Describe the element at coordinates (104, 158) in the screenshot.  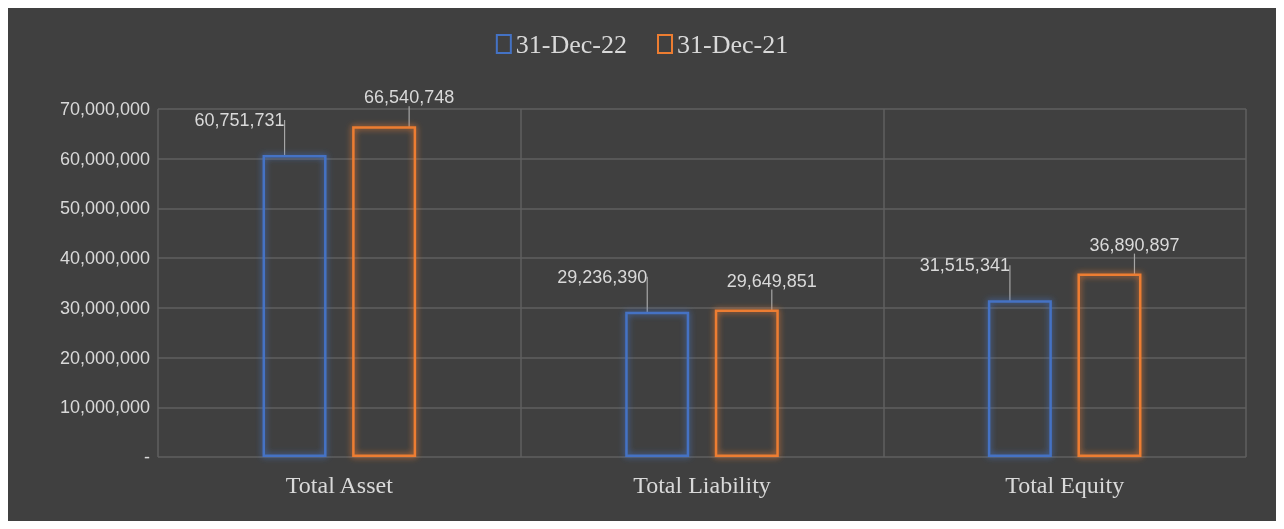
I see `y-tick-label: 60,000,000` at that location.